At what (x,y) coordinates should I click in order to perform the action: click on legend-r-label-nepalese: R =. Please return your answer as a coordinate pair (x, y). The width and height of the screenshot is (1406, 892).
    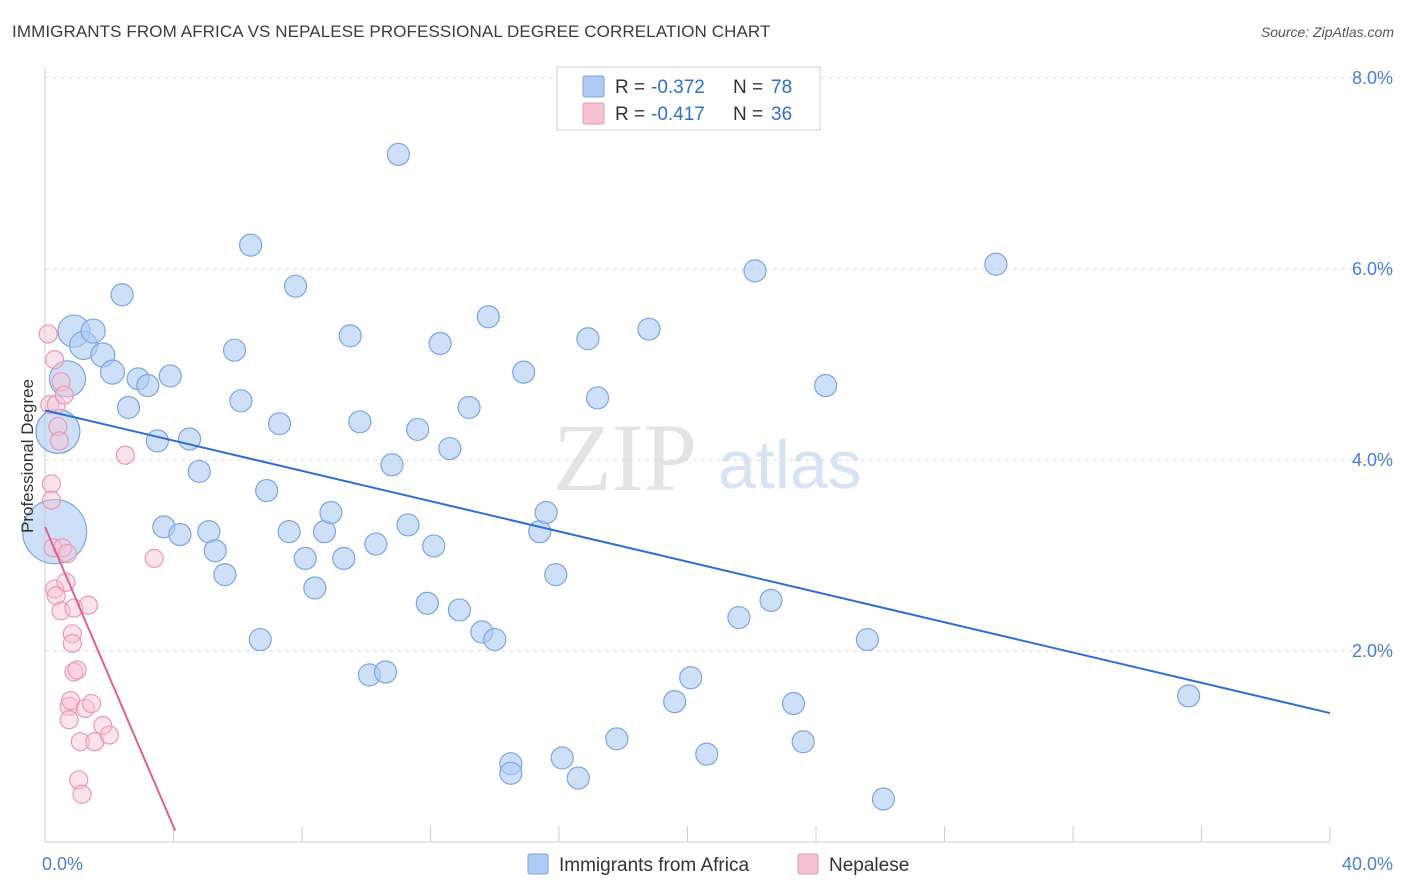
    Looking at the image, I should click on (632, 114).